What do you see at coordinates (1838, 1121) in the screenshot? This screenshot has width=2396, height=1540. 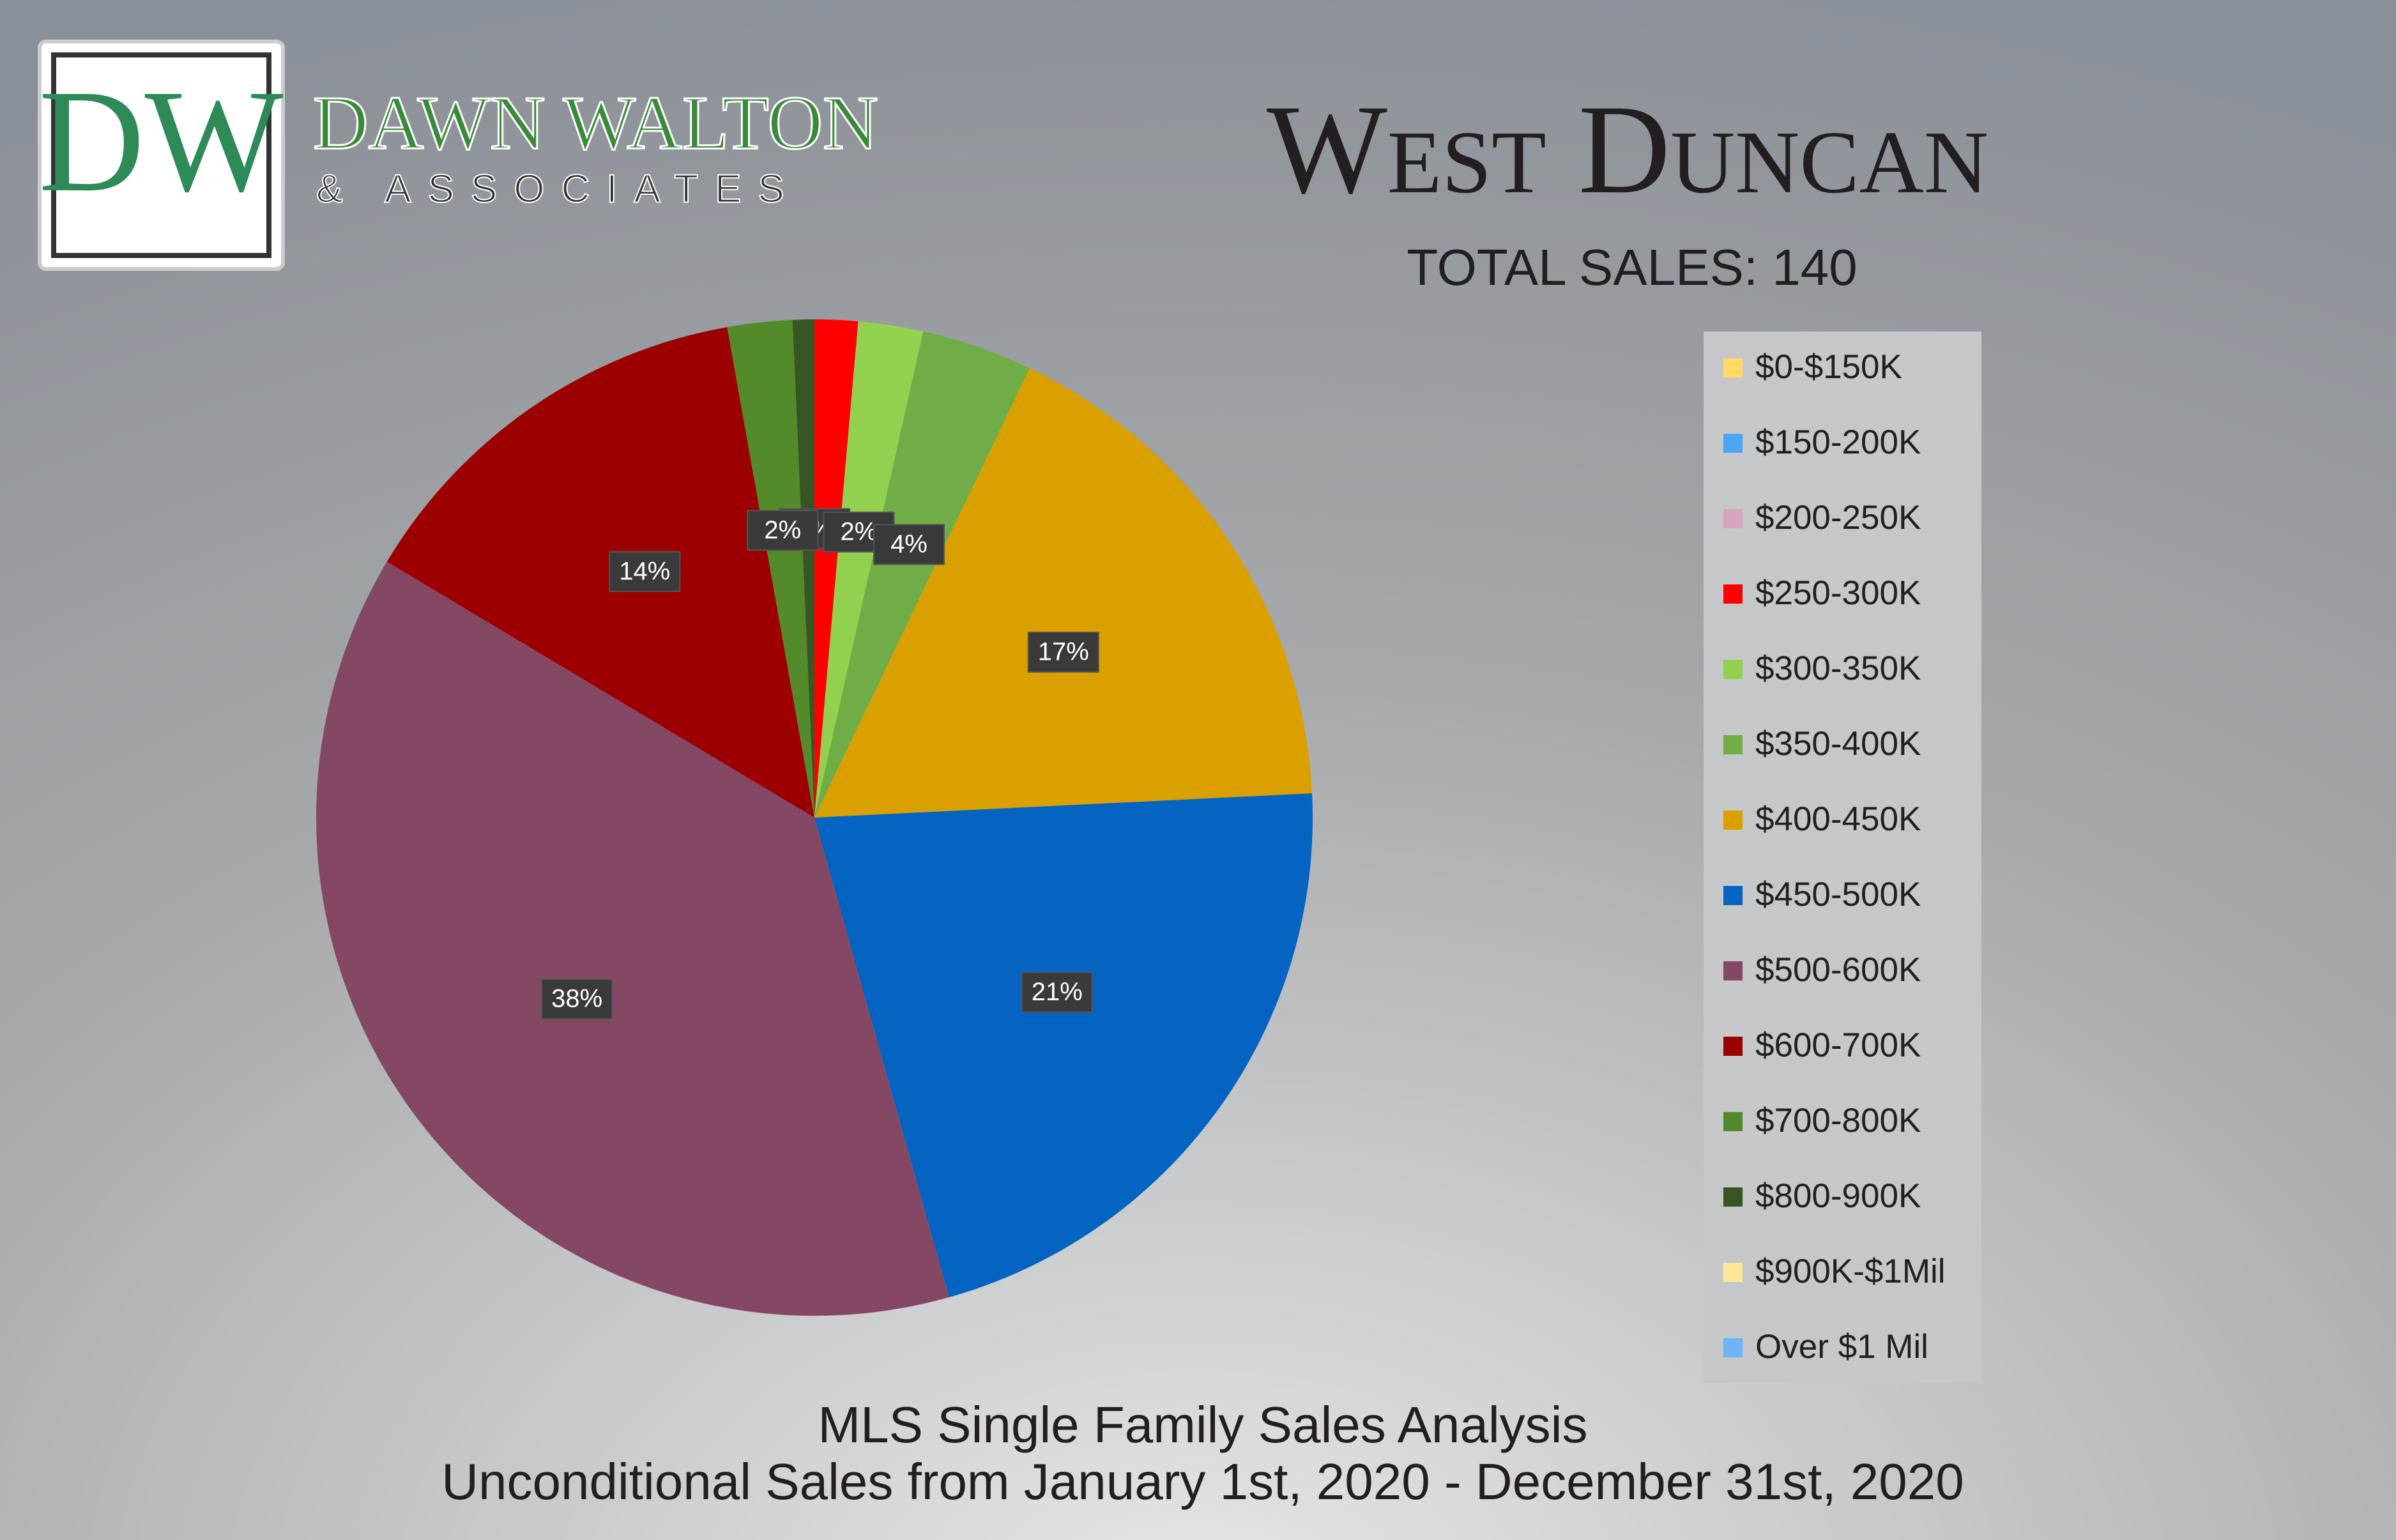 I see `legend-label: $700-800K` at bounding box center [1838, 1121].